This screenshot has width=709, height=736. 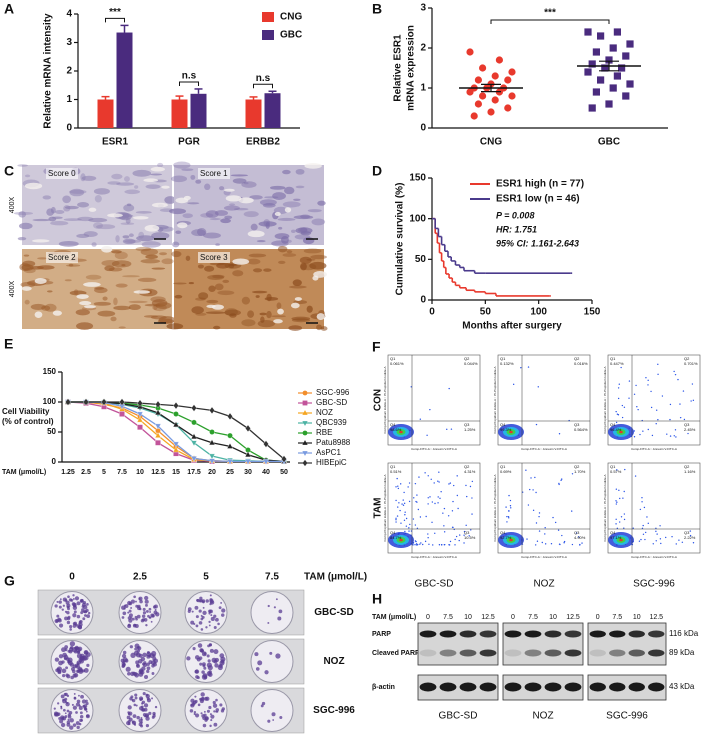 I want to click on panel-label: G, so click(x=9, y=581).